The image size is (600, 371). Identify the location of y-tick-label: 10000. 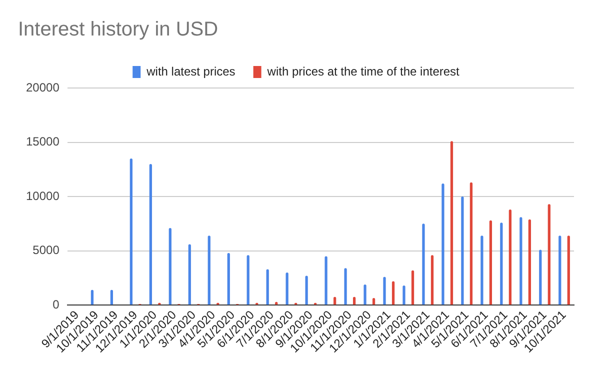
(43, 195).